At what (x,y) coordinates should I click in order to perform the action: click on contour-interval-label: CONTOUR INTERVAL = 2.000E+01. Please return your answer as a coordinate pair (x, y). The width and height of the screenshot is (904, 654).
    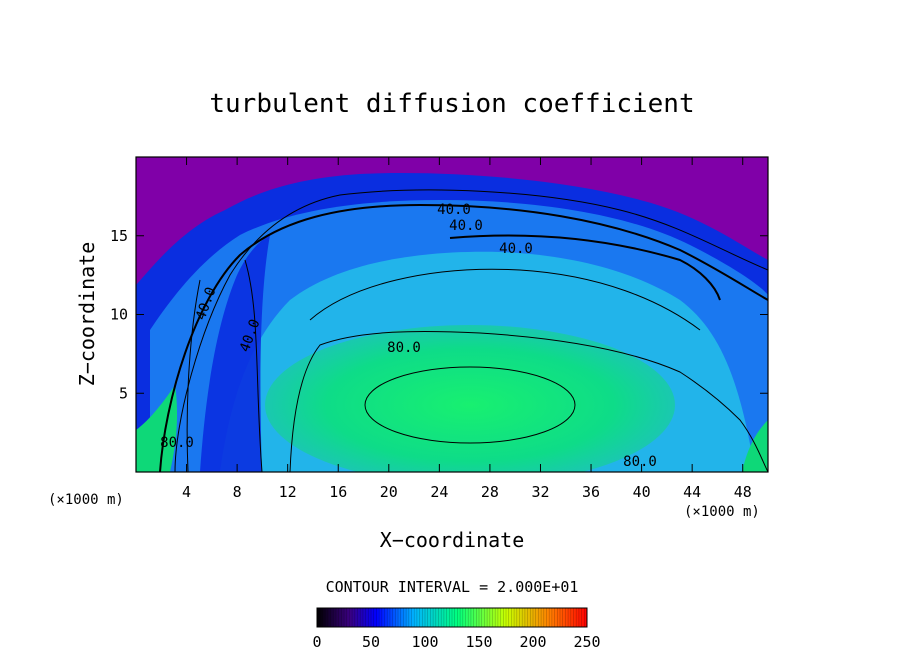
    Looking at the image, I should click on (452, 587).